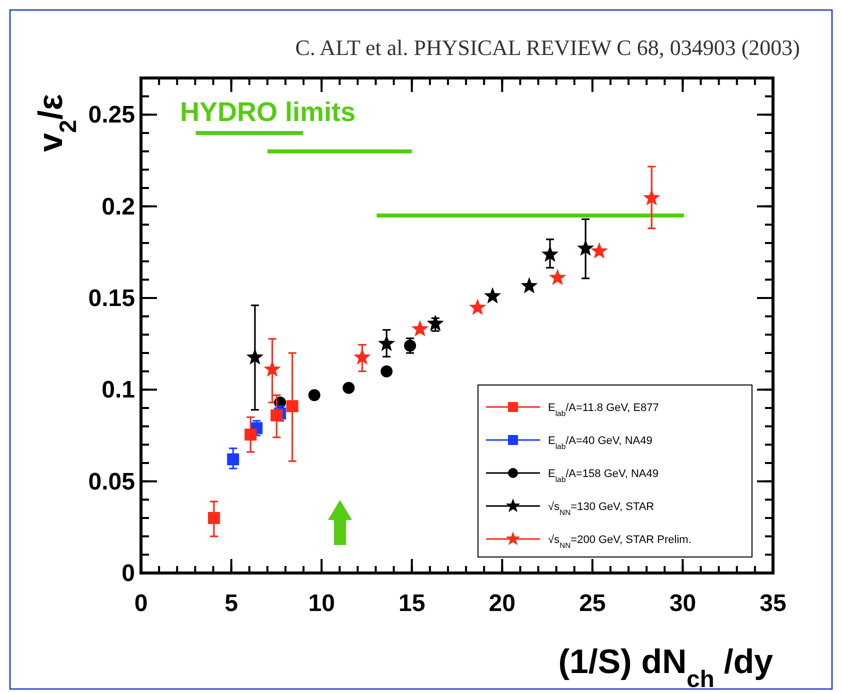  Describe the element at coordinates (600, 442) in the screenshot. I see `legend-label: E$_{lab}$/A=40 GeV, NA49` at that location.